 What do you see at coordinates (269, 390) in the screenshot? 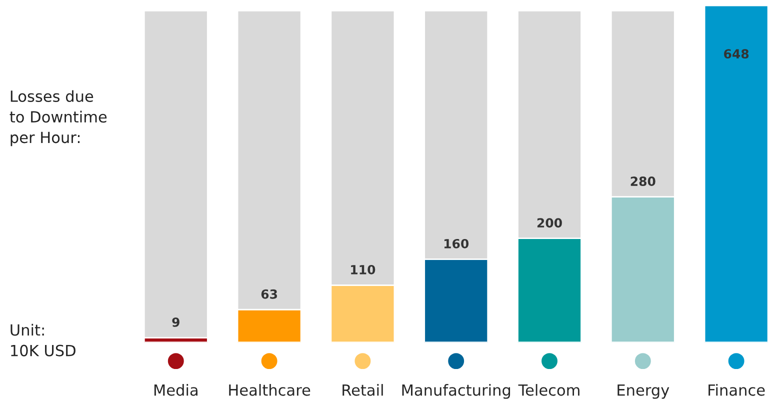
I see `x-tick-label: Healthcare` at bounding box center [269, 390].